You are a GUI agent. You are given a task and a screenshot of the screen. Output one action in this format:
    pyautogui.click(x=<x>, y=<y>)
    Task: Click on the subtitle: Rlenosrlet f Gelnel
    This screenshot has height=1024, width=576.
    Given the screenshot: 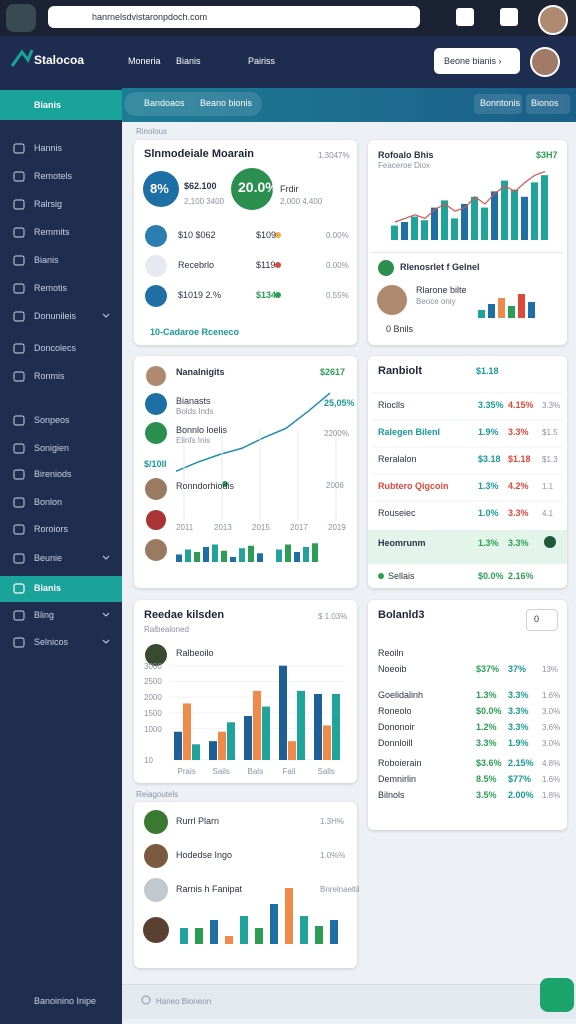 What is the action you would take?
    pyautogui.click(x=440, y=267)
    